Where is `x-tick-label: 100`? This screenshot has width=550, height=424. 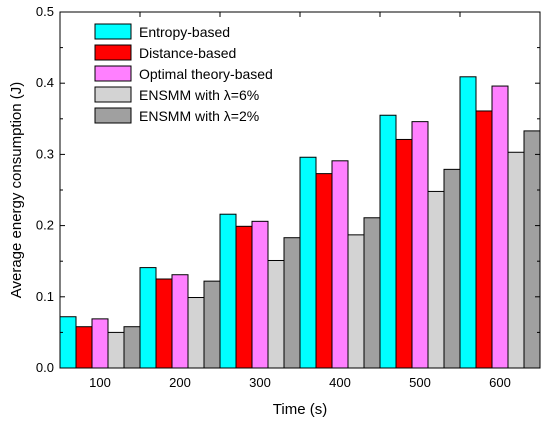 x-tick-label: 100 is located at coordinates (100, 382).